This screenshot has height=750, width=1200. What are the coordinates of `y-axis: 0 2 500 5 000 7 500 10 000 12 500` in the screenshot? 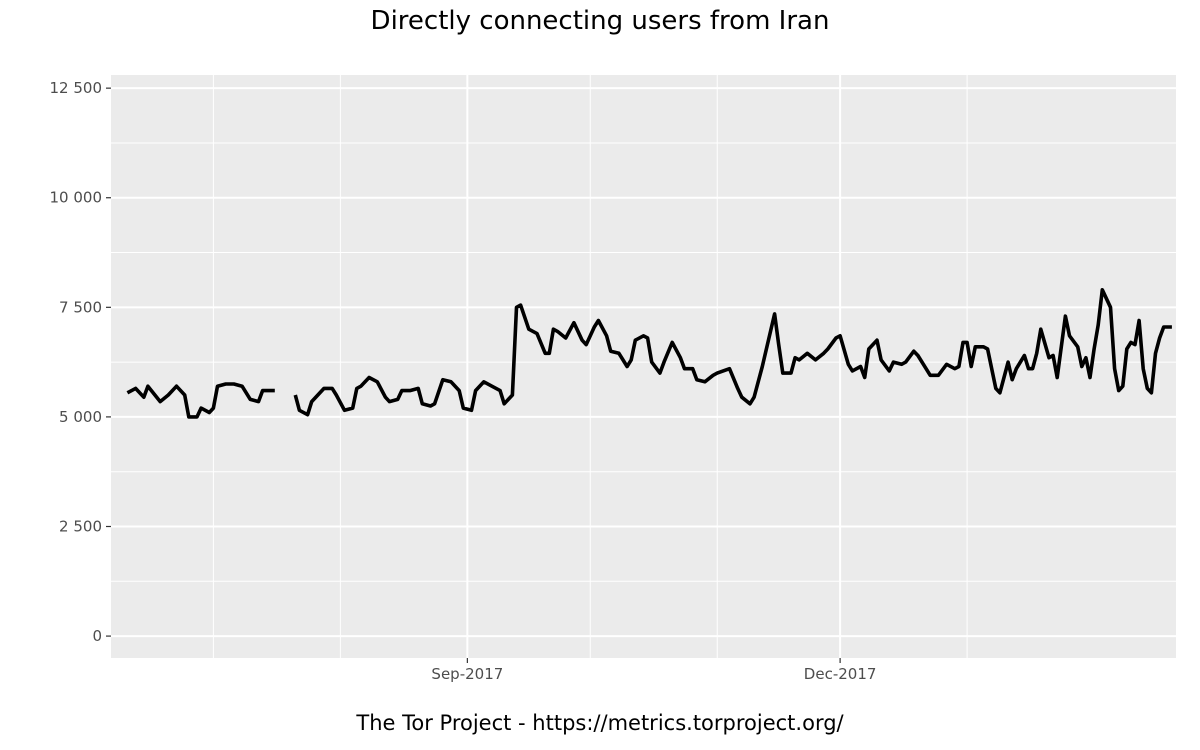 It's located at (80, 362).